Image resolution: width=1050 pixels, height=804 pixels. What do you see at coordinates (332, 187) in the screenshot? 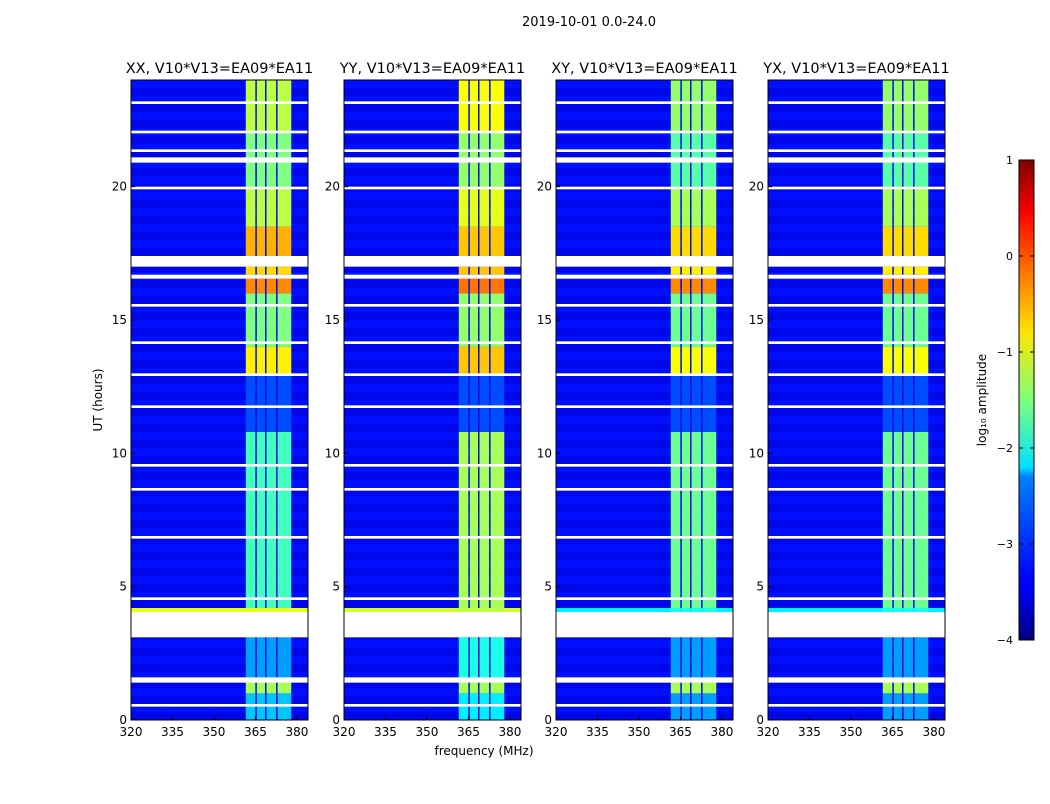
I see `y-tick-label: 20` at bounding box center [332, 187].